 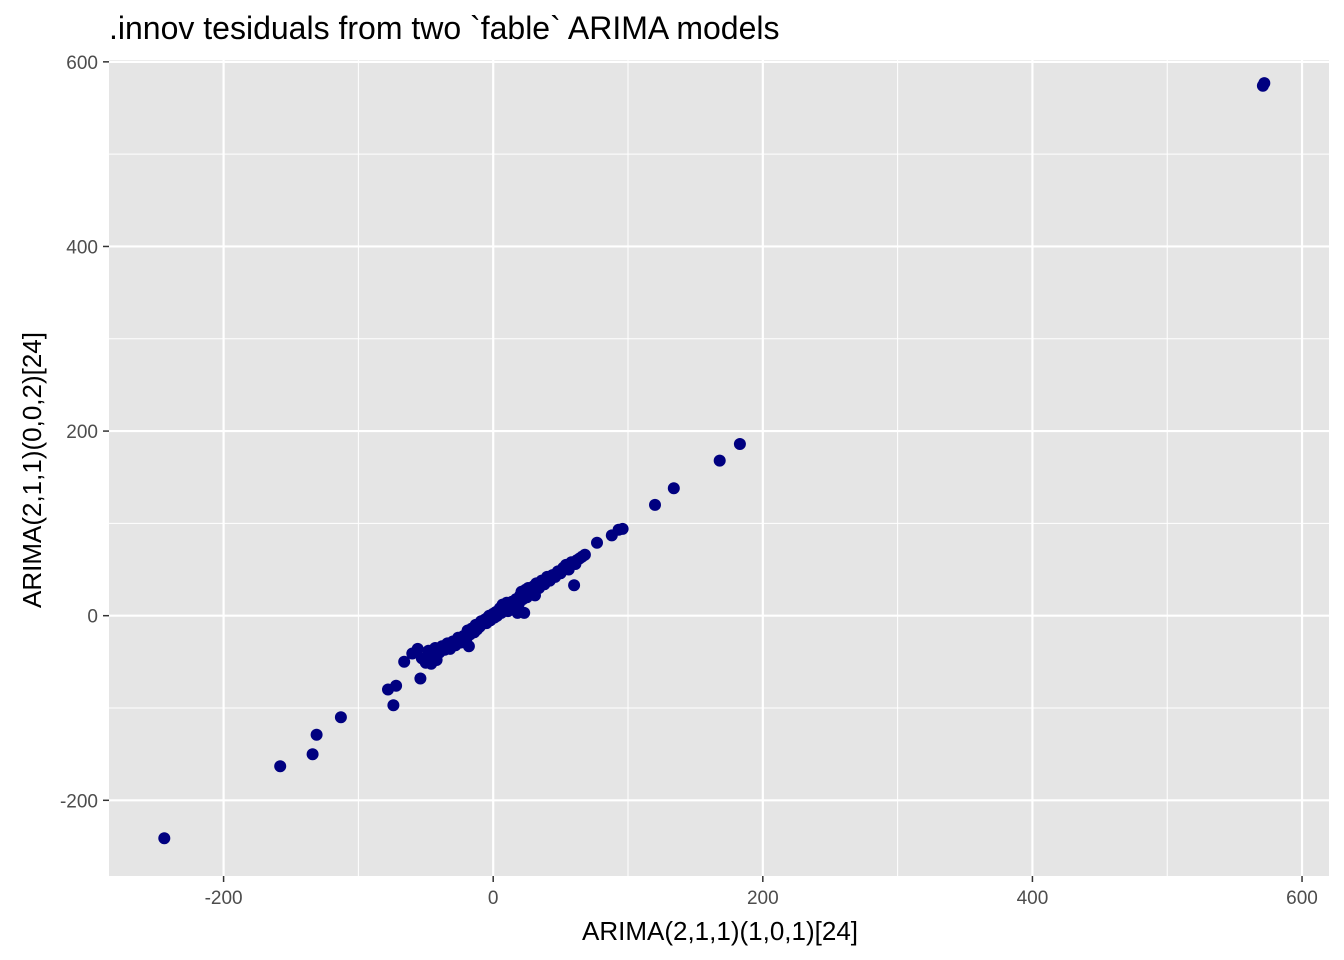 I want to click on x-tick-label: 400, so click(x=1033, y=898).